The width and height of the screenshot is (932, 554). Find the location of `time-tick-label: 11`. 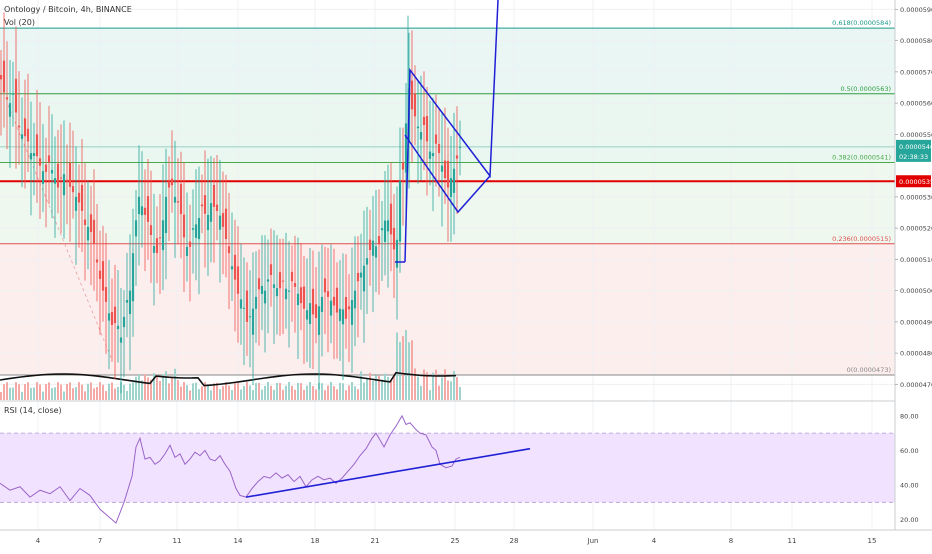

time-tick-label: 11 is located at coordinates (177, 541).